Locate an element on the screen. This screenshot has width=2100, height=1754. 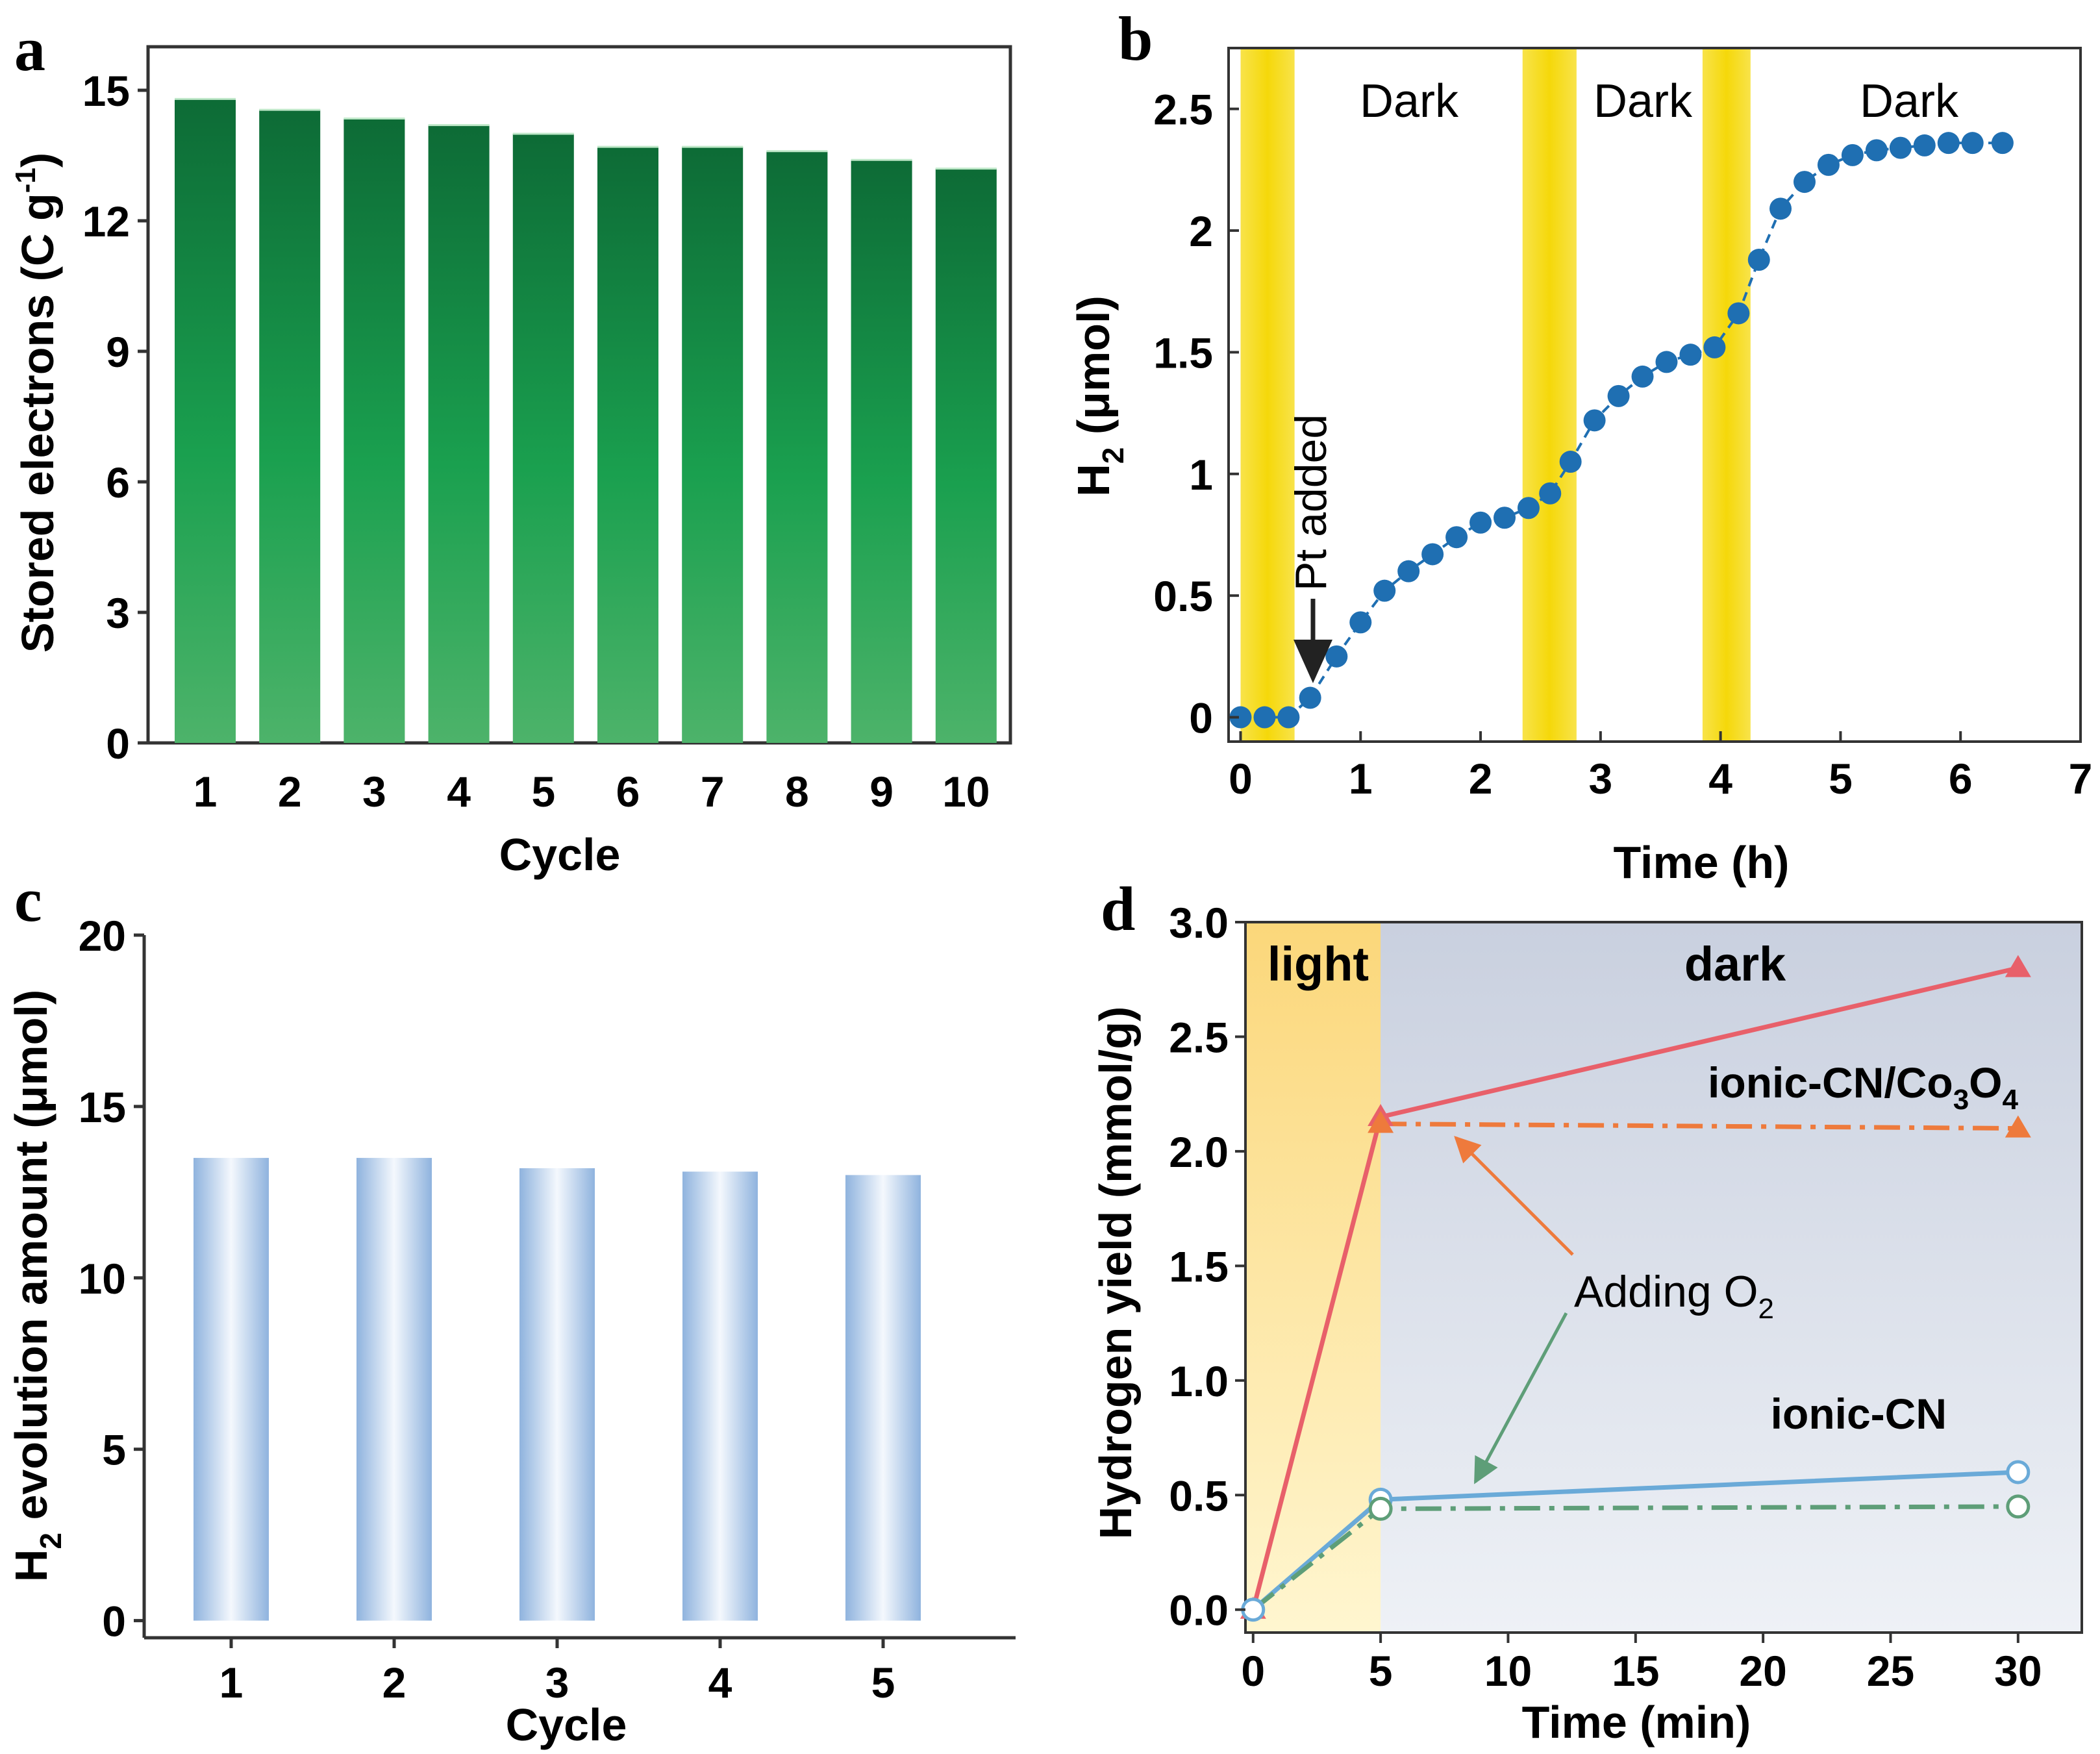
c-ytick-0: 0 is located at coordinates (114, 1621).